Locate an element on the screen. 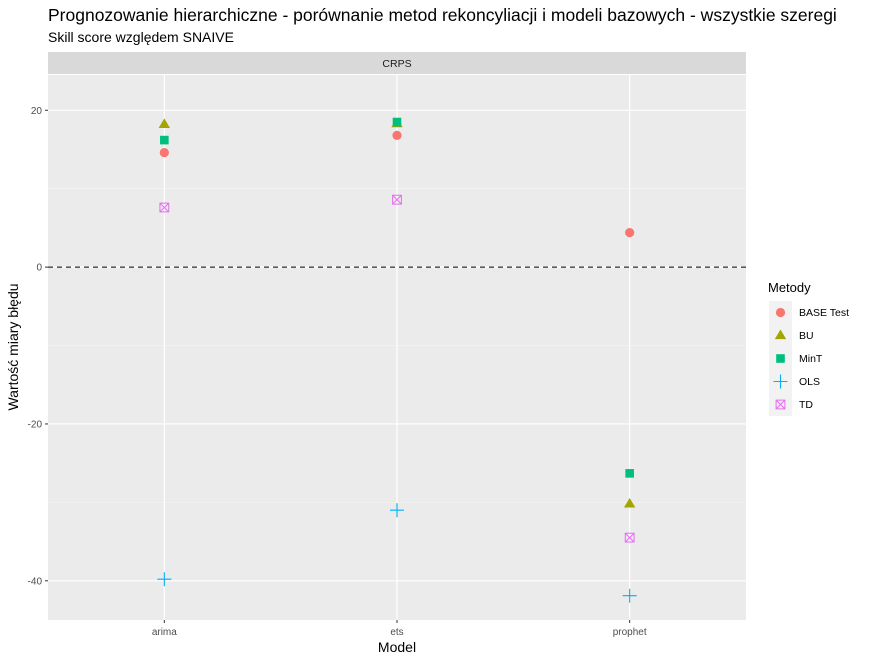 This screenshot has width=871, height=662. point-ols-ets is located at coordinates (397, 510).